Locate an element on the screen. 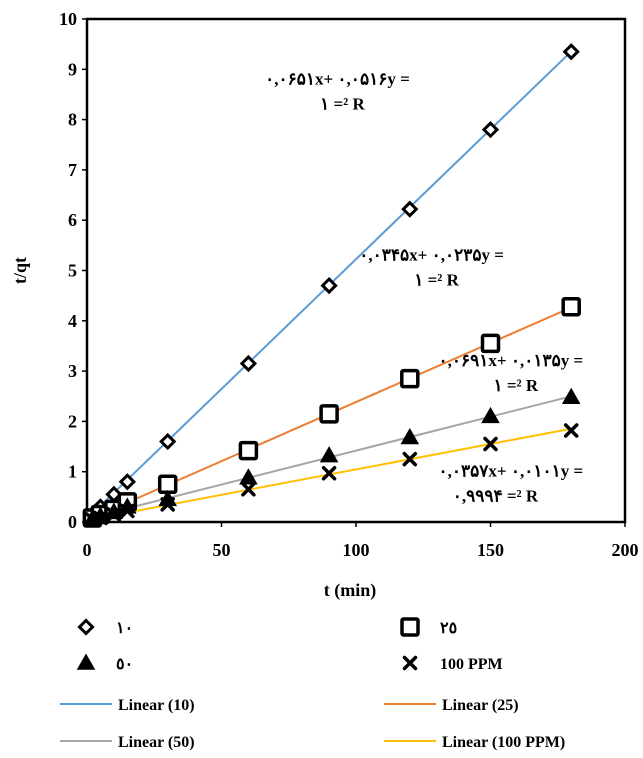  y-tick-label: 8 is located at coordinates (72, 120).